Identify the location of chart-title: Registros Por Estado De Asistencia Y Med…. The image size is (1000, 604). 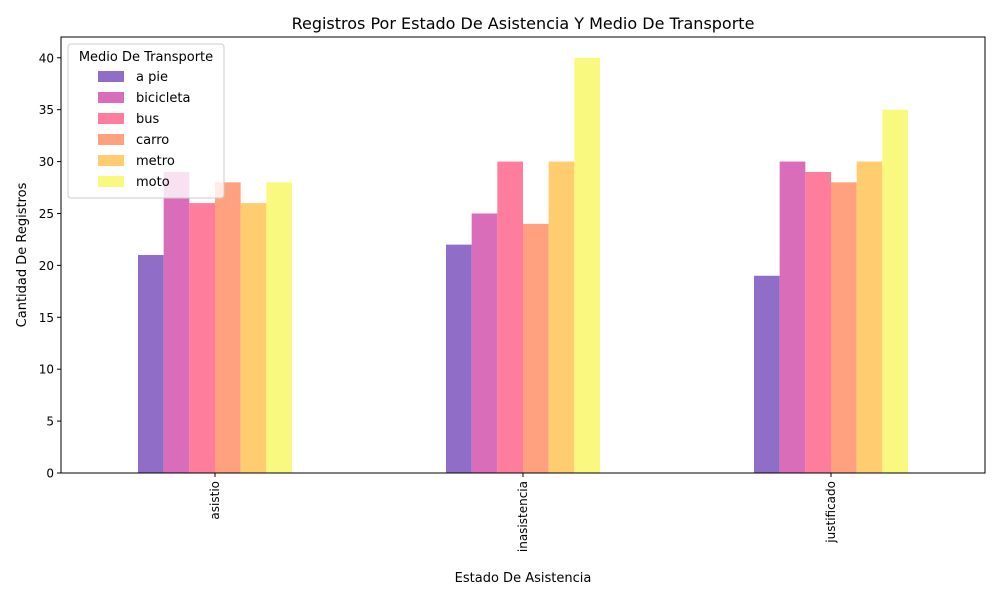
(523, 23).